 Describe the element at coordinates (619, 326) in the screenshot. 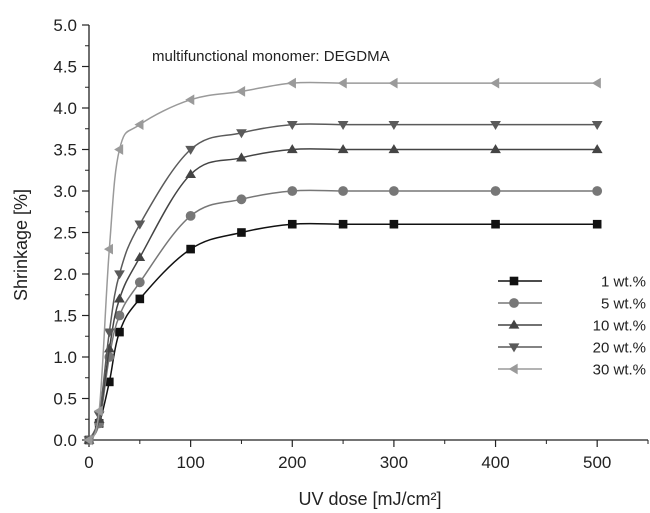

I see `legend-label: 10 wt.%` at that location.